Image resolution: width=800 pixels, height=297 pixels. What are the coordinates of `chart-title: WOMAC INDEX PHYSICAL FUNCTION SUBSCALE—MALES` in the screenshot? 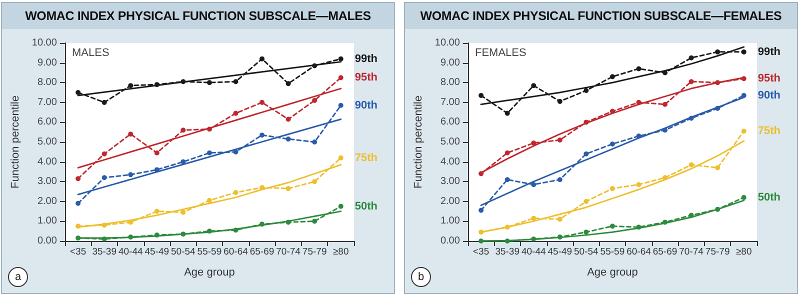 It's located at (198, 16).